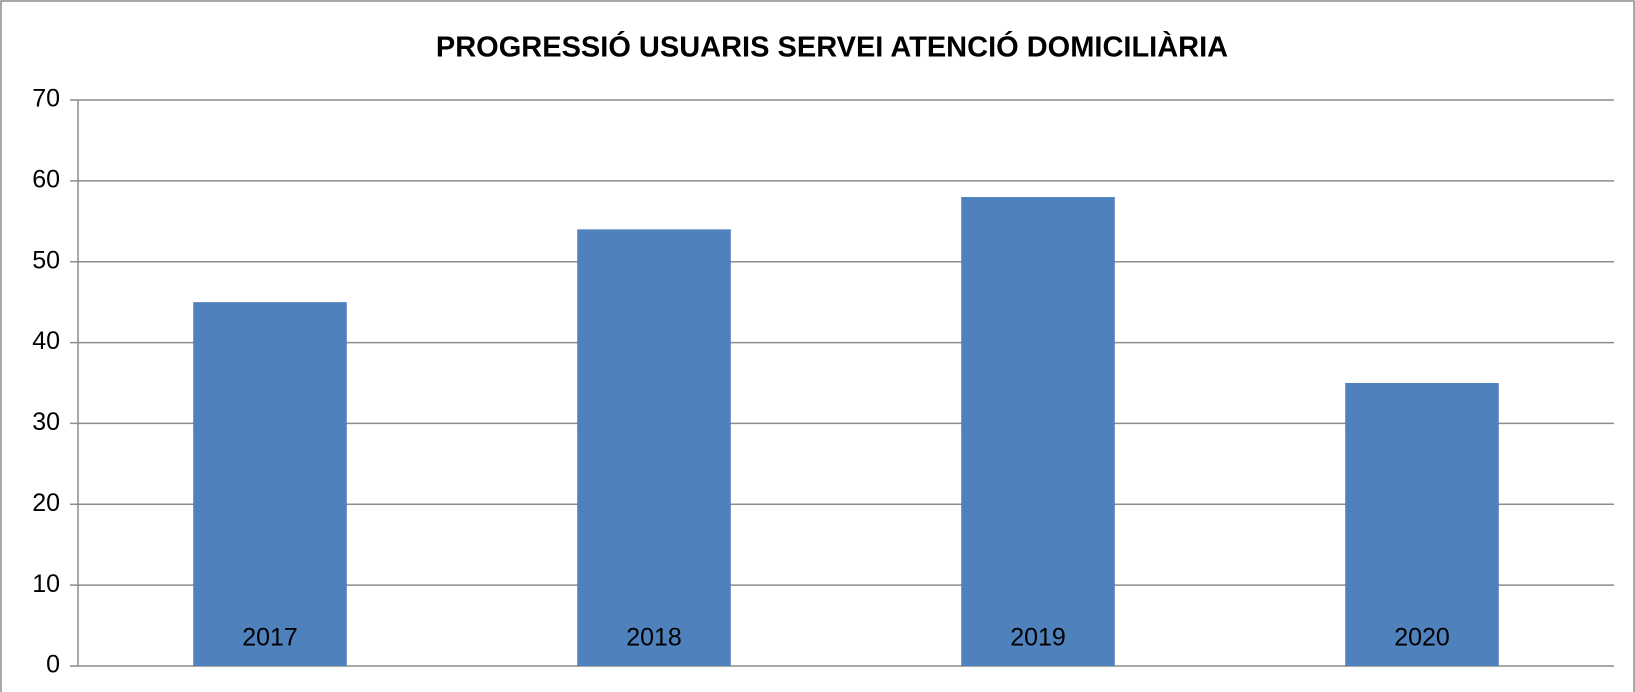 The image size is (1635, 692). What do you see at coordinates (46, 584) in the screenshot?
I see `y-tick-label: 10` at bounding box center [46, 584].